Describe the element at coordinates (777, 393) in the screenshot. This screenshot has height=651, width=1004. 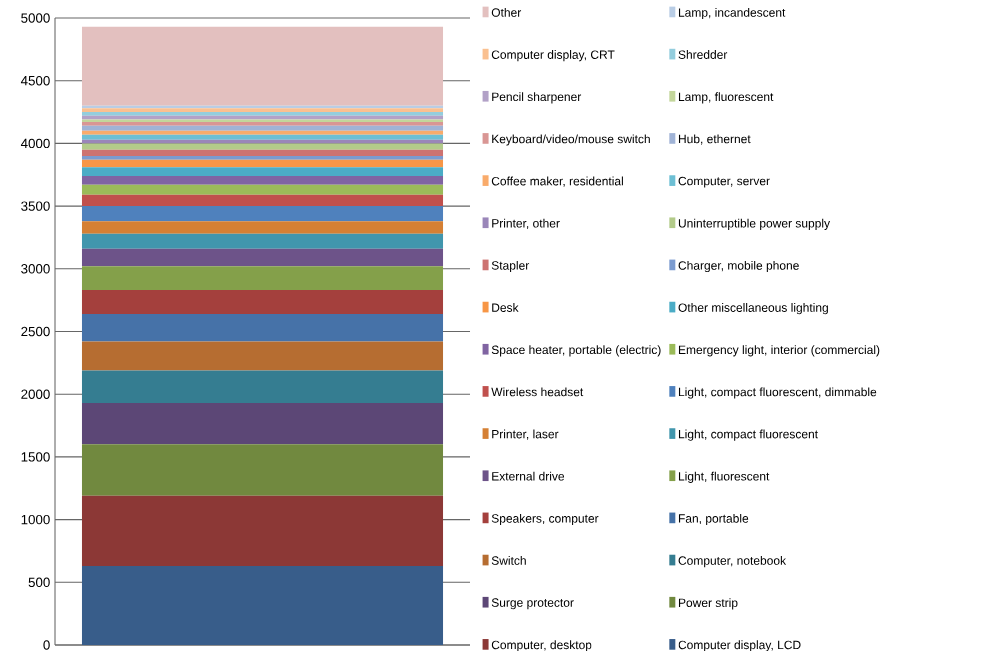
I see `legend-label: Light, compact fluorescent, dimmable` at that location.